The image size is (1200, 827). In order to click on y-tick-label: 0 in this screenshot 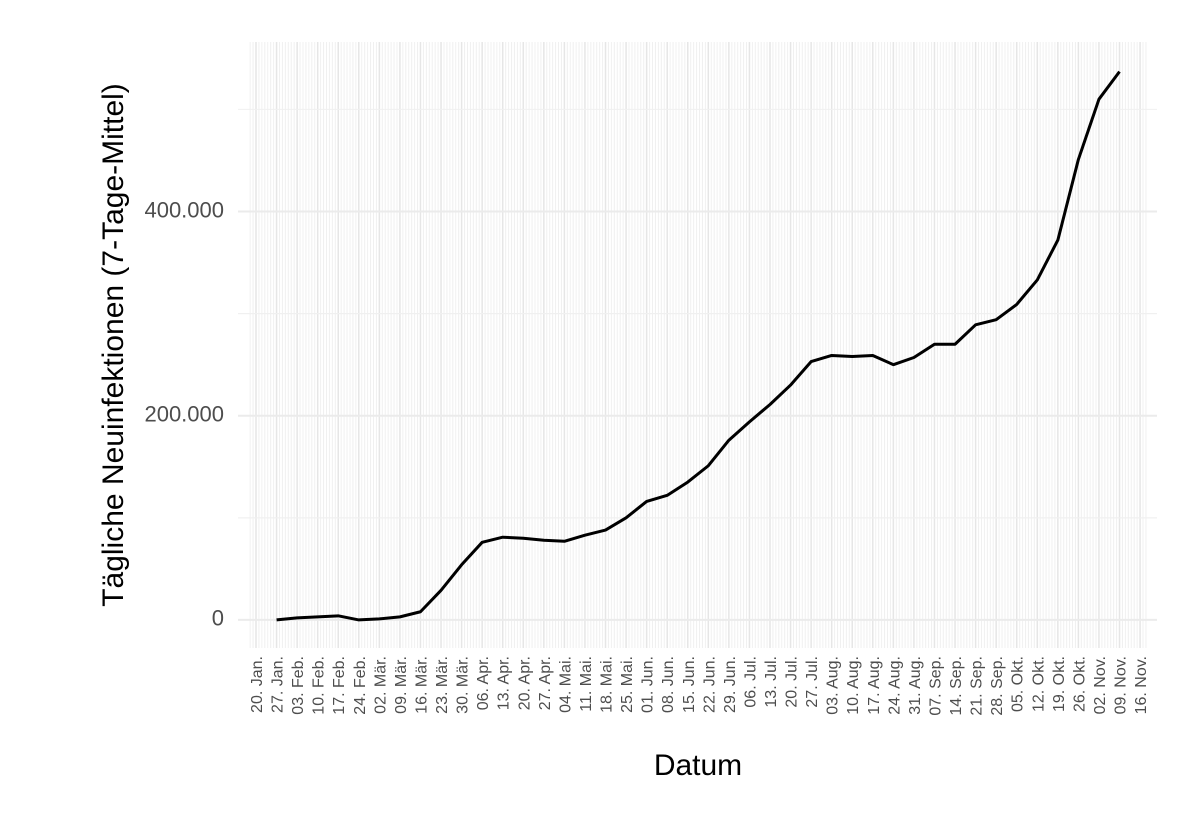, I will do `click(218, 618)`.